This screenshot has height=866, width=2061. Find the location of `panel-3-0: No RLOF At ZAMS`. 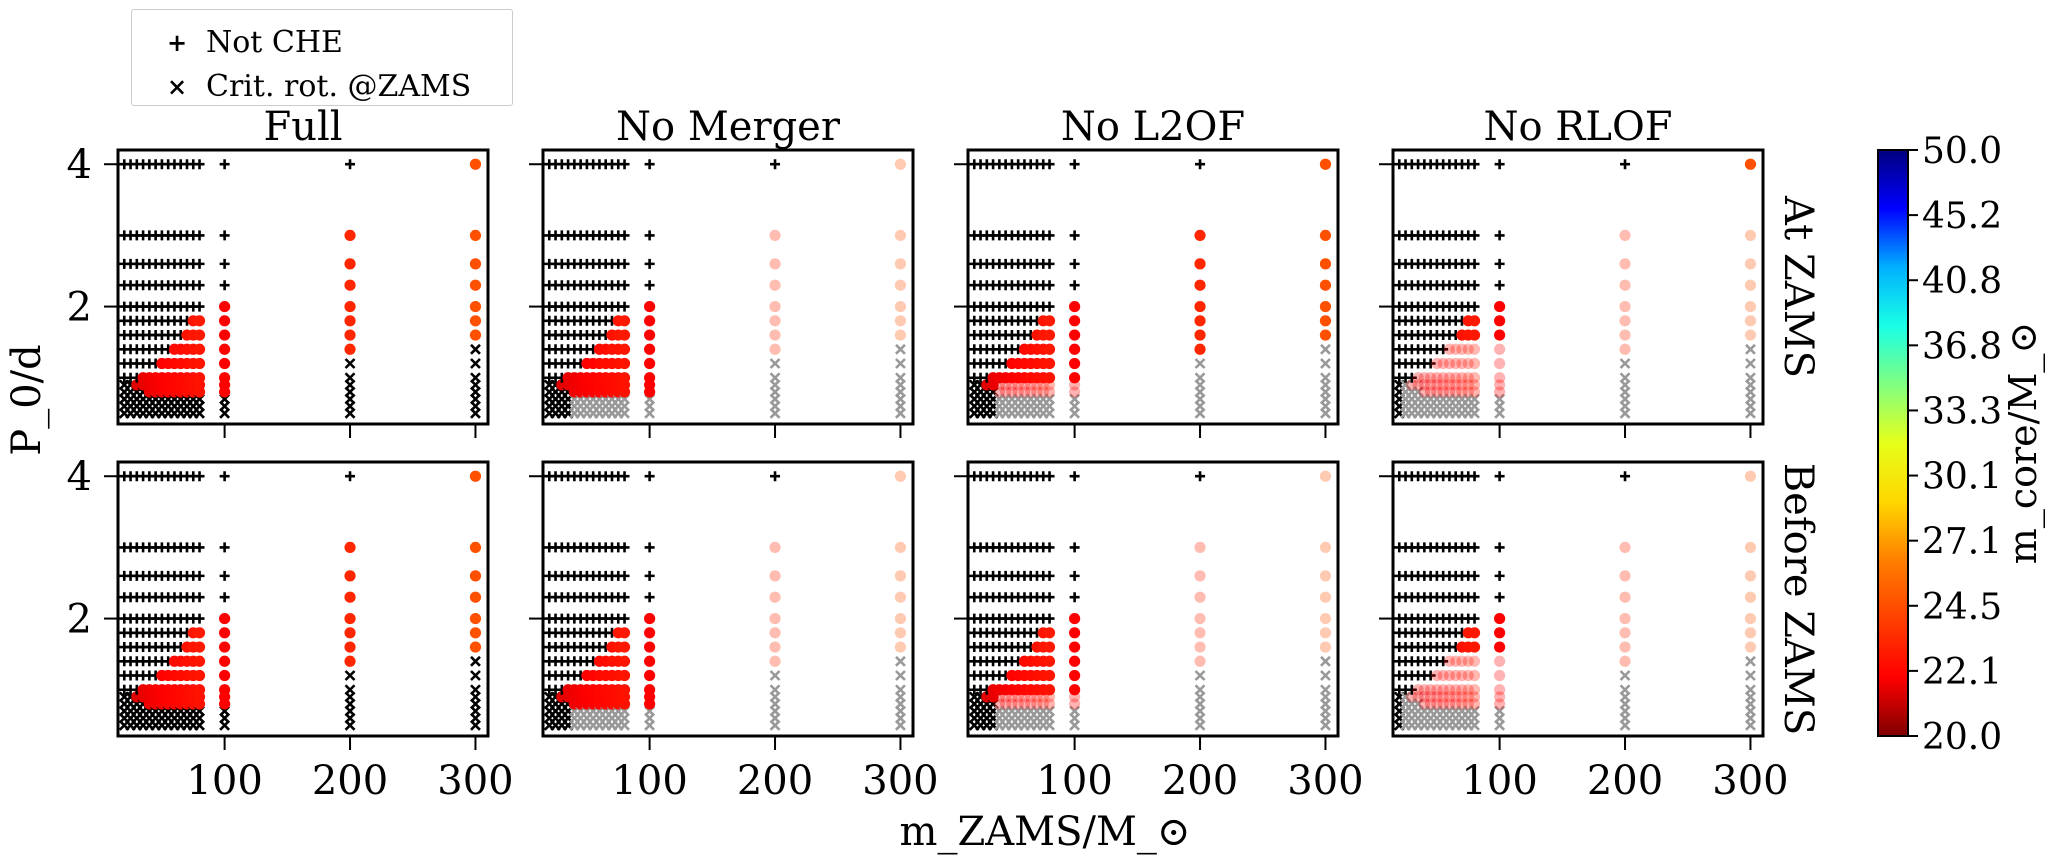

panel-3-0: No RLOF At ZAMS is located at coordinates (1600, 271).